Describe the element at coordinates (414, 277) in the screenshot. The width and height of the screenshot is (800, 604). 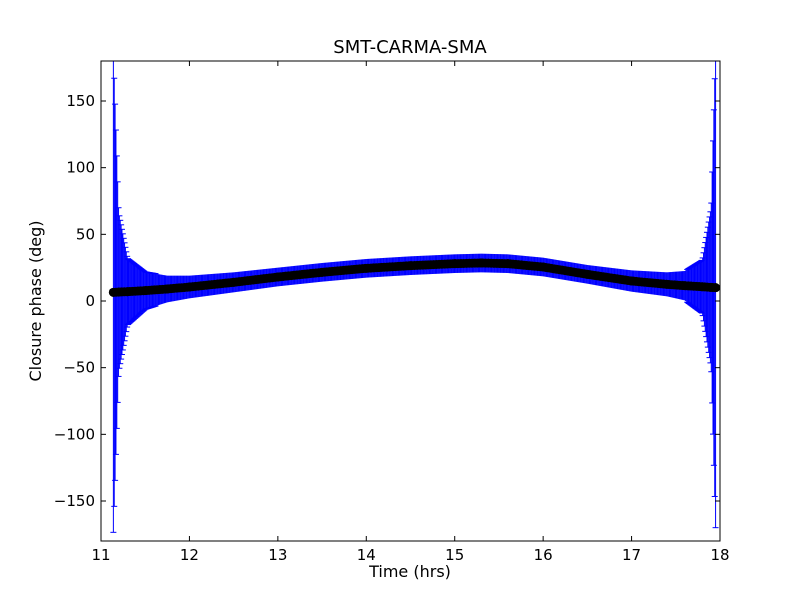
I see `data-points` at that location.